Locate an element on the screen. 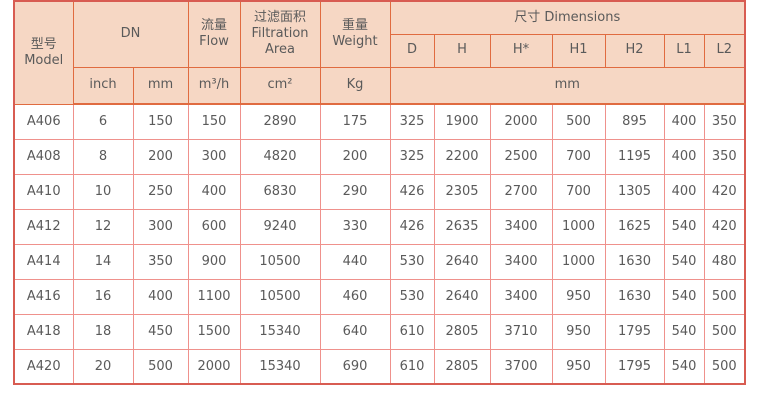 The height and width of the screenshot is (403, 758). cell-weight: 290 is located at coordinates (355, 191).